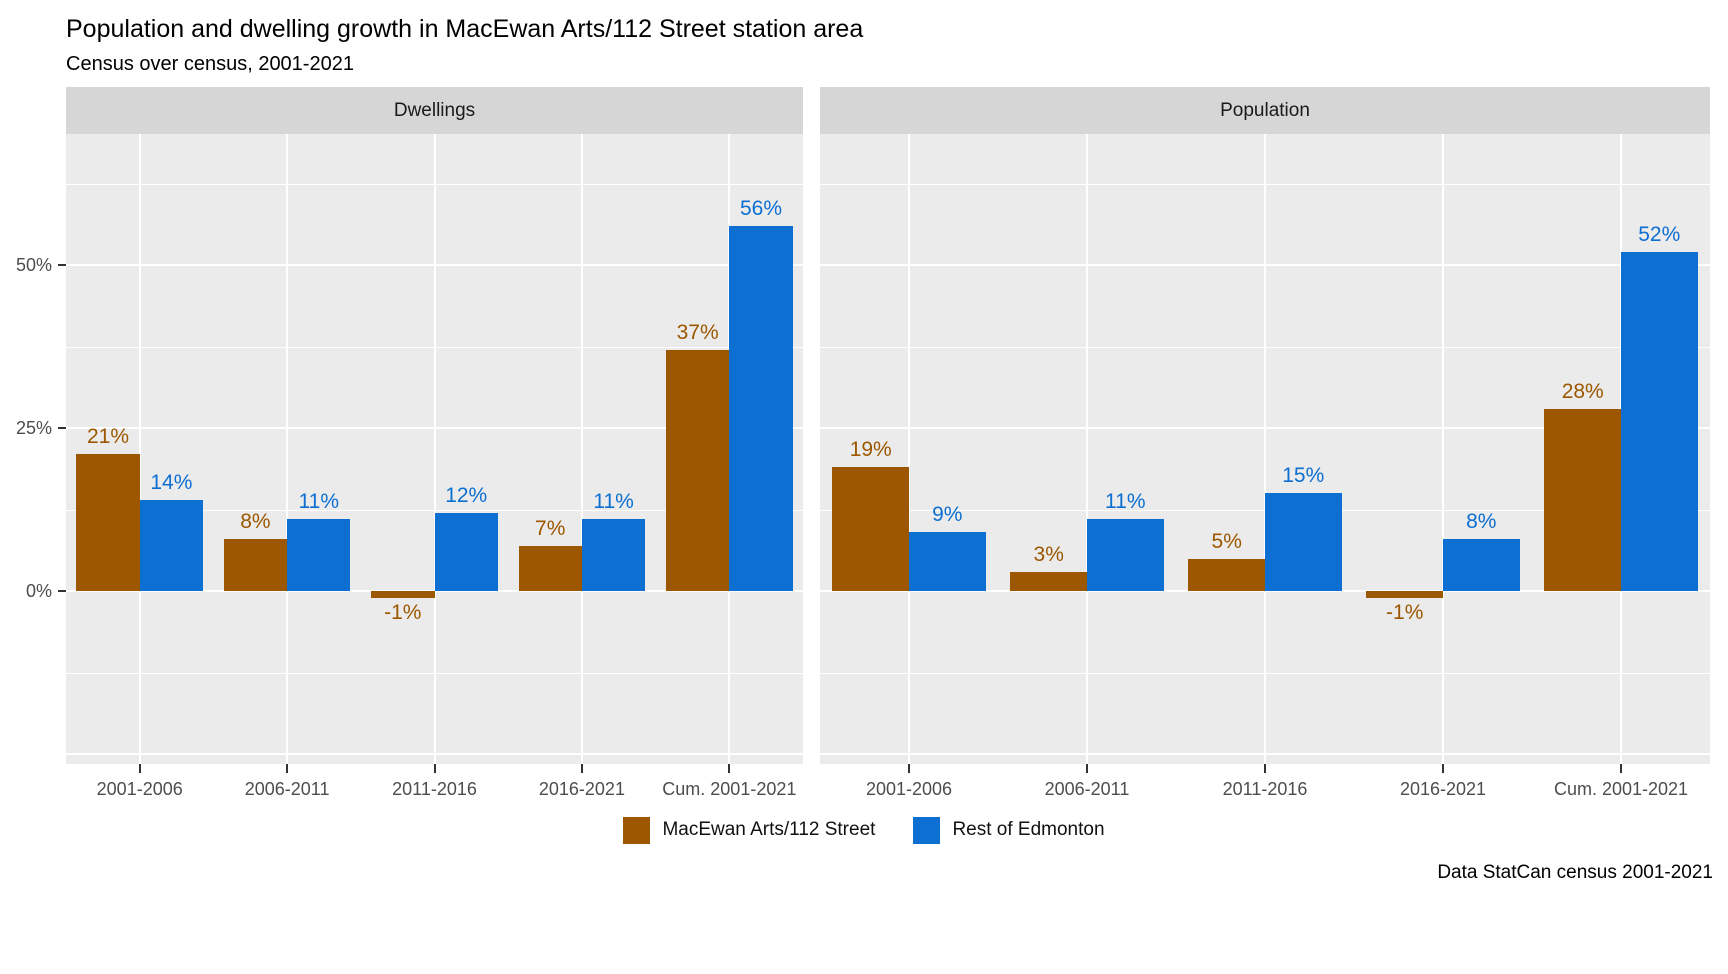 Image resolution: width=1728 pixels, height=974 pixels. I want to click on category-group: -1% 8%, so click(1443, 449).